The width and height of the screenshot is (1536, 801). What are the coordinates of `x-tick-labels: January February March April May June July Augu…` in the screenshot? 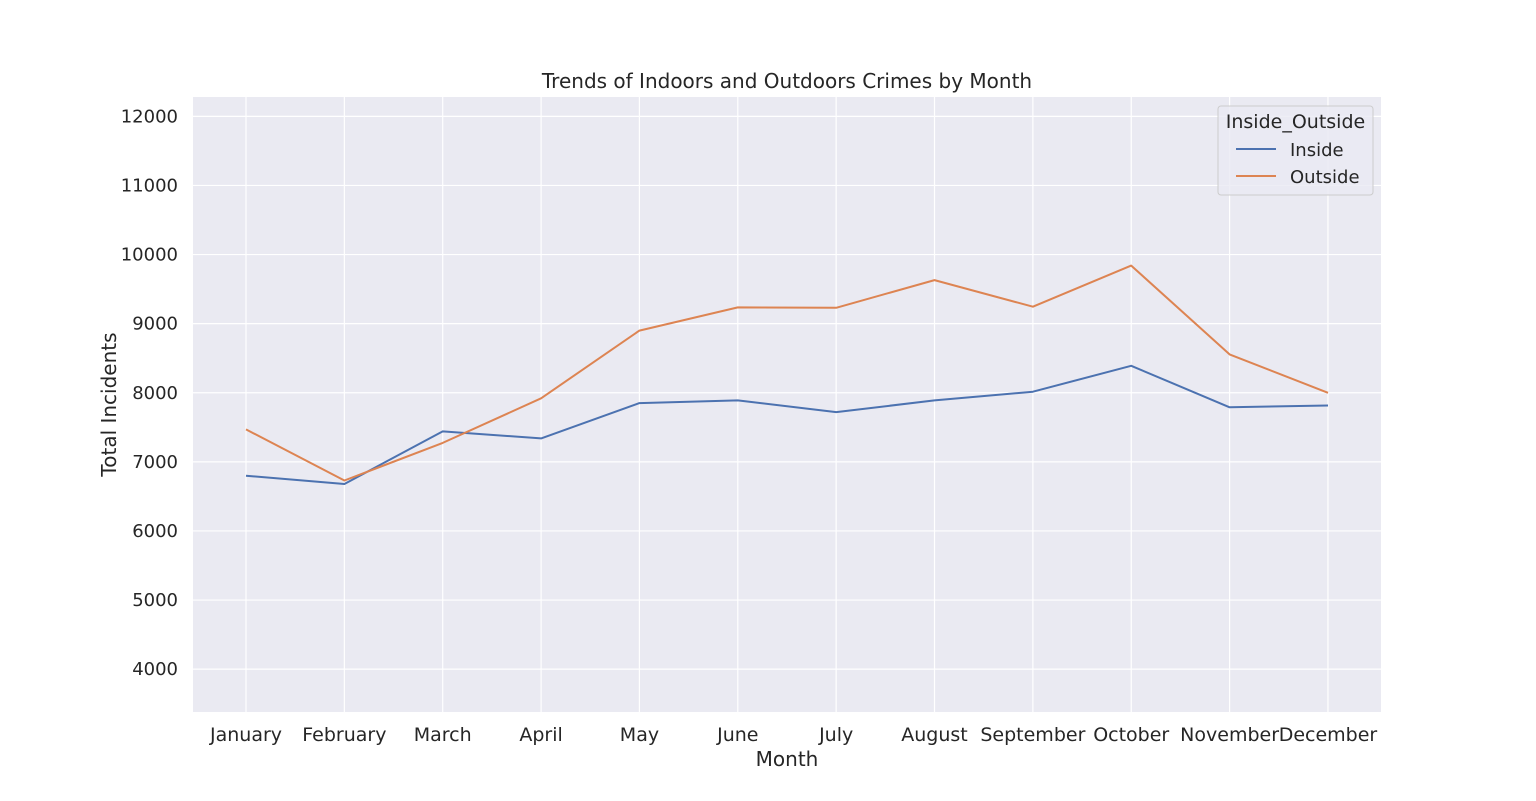 It's located at (793, 735).